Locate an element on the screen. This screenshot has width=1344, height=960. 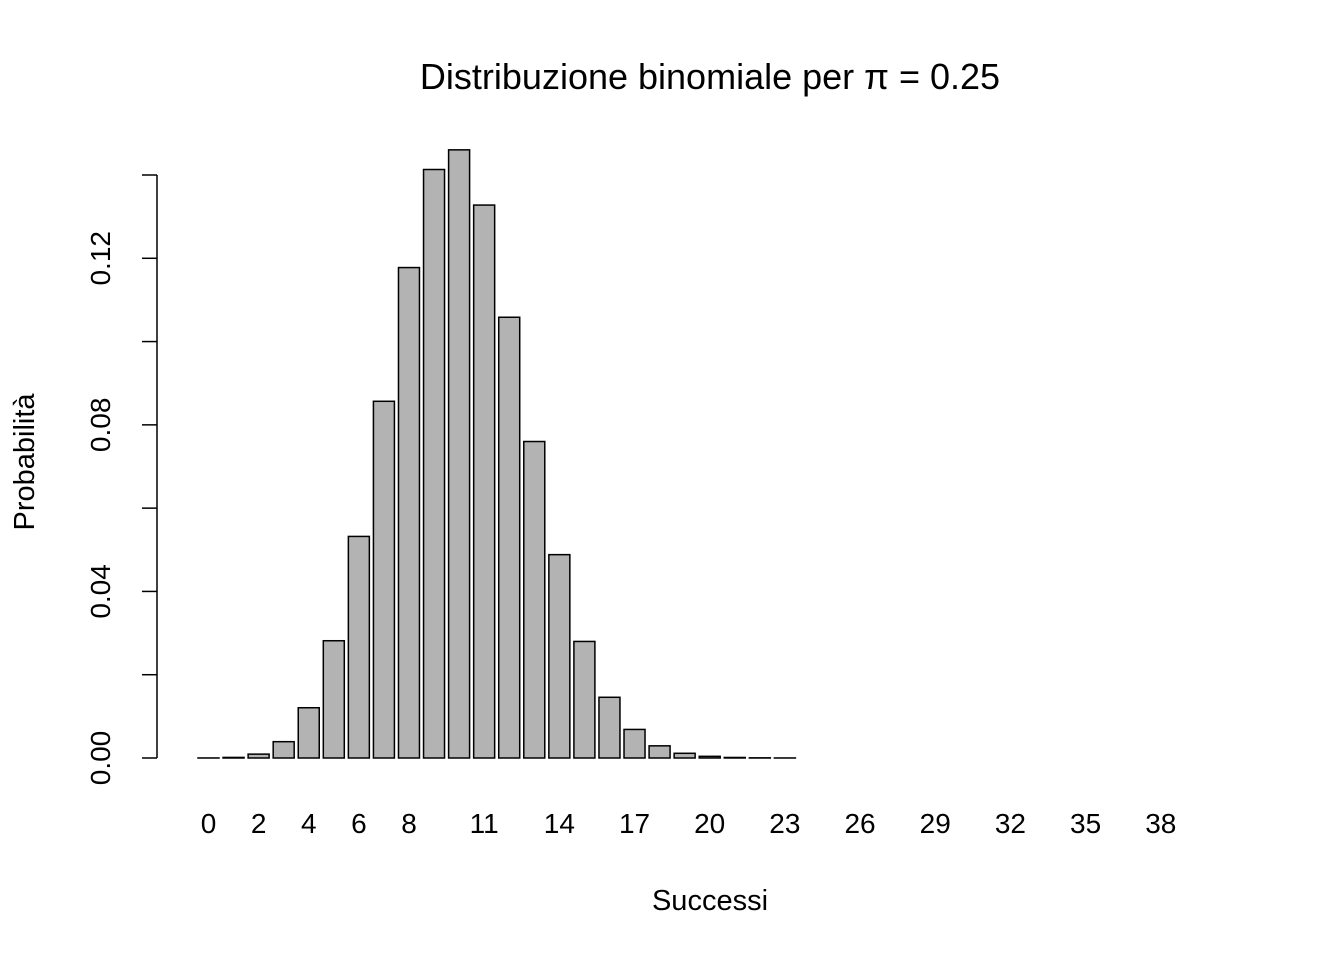
x-tick-label: 11 is located at coordinates (484, 823).